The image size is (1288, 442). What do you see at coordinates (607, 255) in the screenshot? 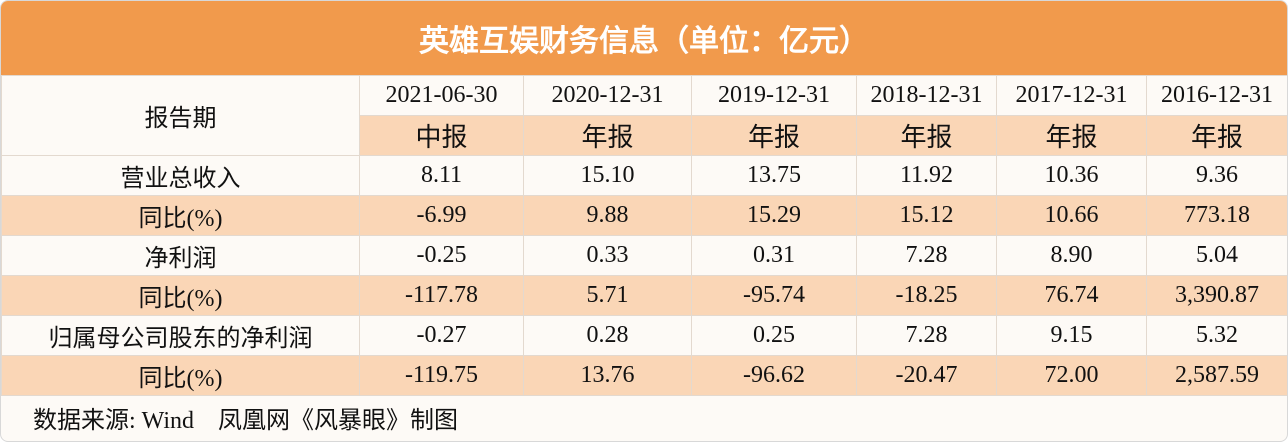
I see `cell: 0.33` at bounding box center [607, 255].